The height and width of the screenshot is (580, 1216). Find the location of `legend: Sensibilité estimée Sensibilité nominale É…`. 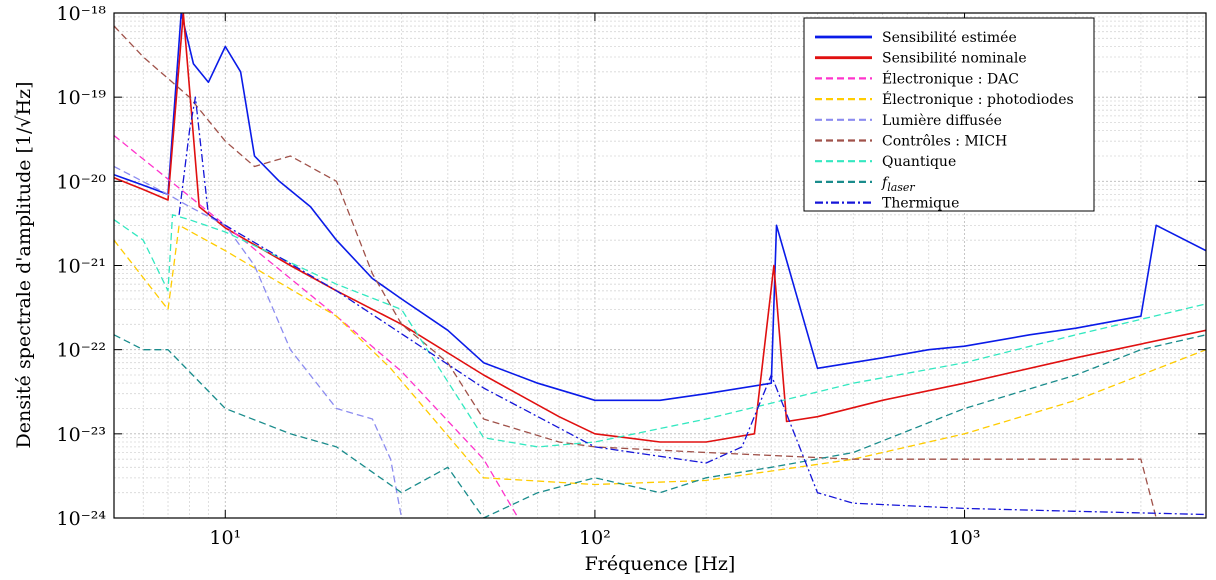

legend: Sensibilité estimée Sensibilité nominale É… is located at coordinates (949, 114).